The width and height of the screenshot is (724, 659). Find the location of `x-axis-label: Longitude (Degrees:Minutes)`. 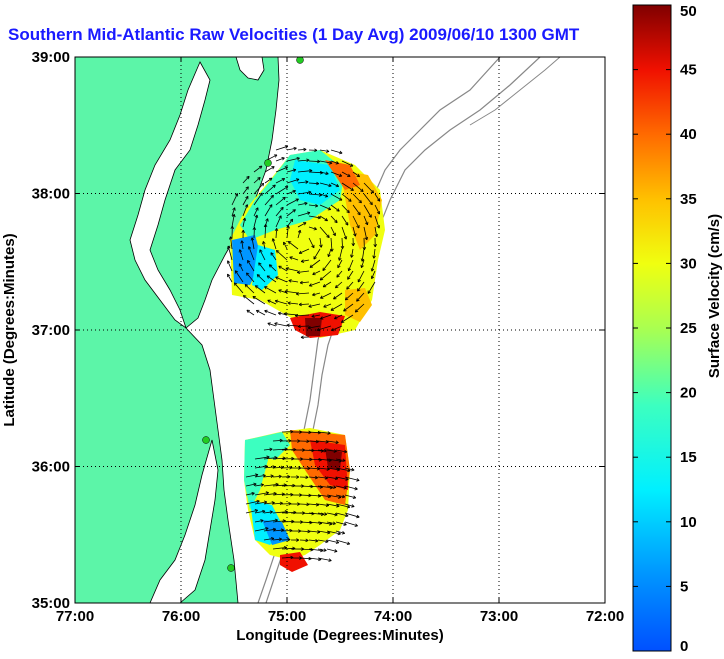

x-axis-label: Longitude (Degrees:Minutes) is located at coordinates (340, 635).